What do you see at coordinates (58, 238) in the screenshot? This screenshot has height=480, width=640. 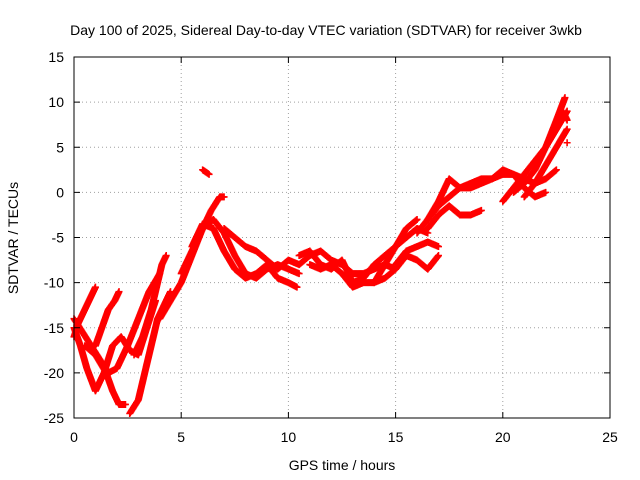 I see `y-tick-label: -5` at bounding box center [58, 238].